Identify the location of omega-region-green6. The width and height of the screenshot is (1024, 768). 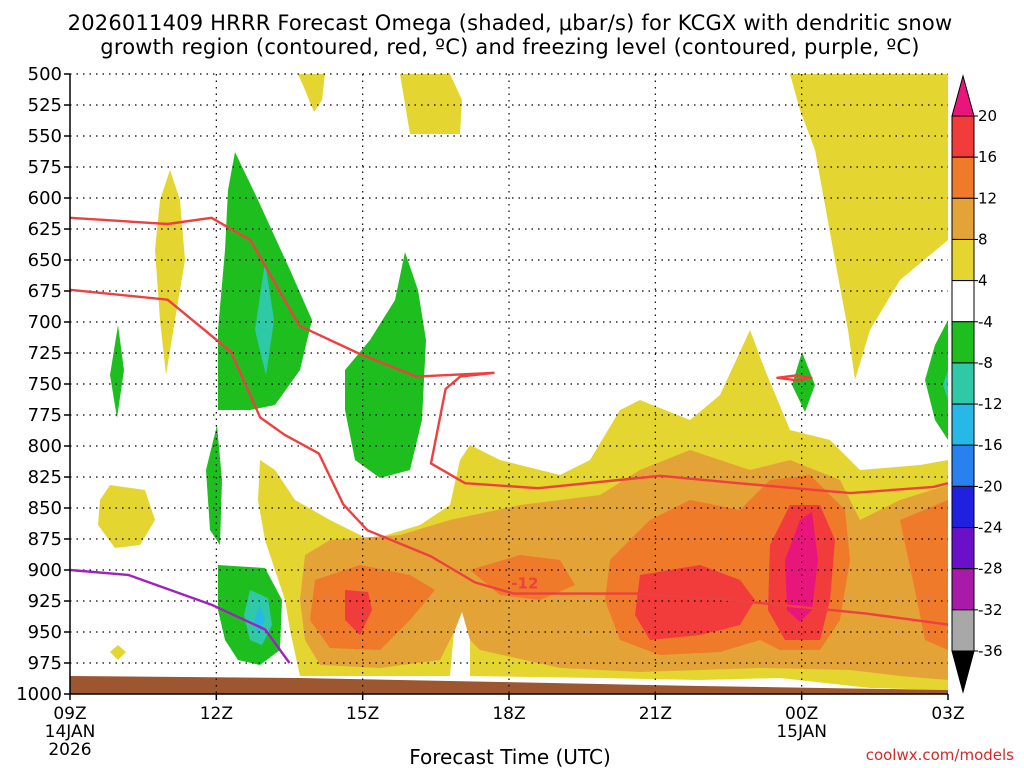
(803, 382).